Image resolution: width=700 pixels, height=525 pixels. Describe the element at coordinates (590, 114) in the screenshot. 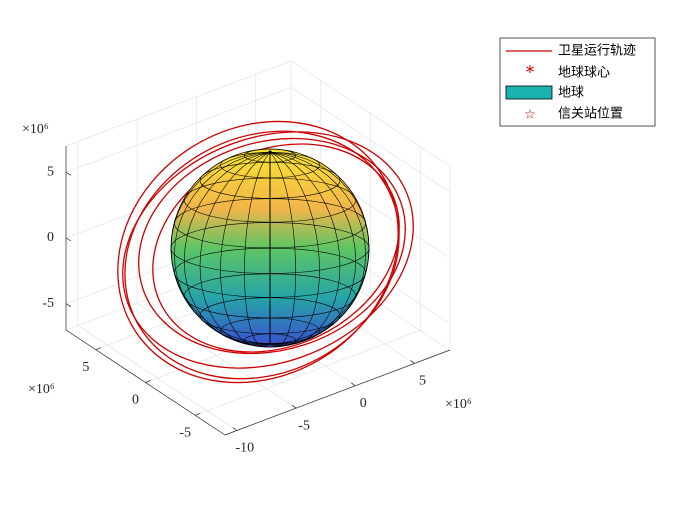

I see `legend-label: 信关站位置` at that location.